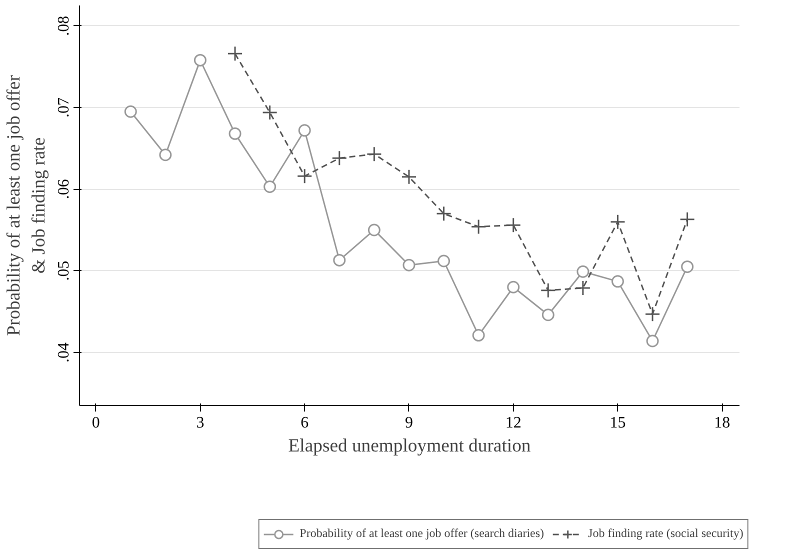  Describe the element at coordinates (422, 533) in the screenshot. I see `legend-label: Probability of at least one job offer (search diaries)` at that location.